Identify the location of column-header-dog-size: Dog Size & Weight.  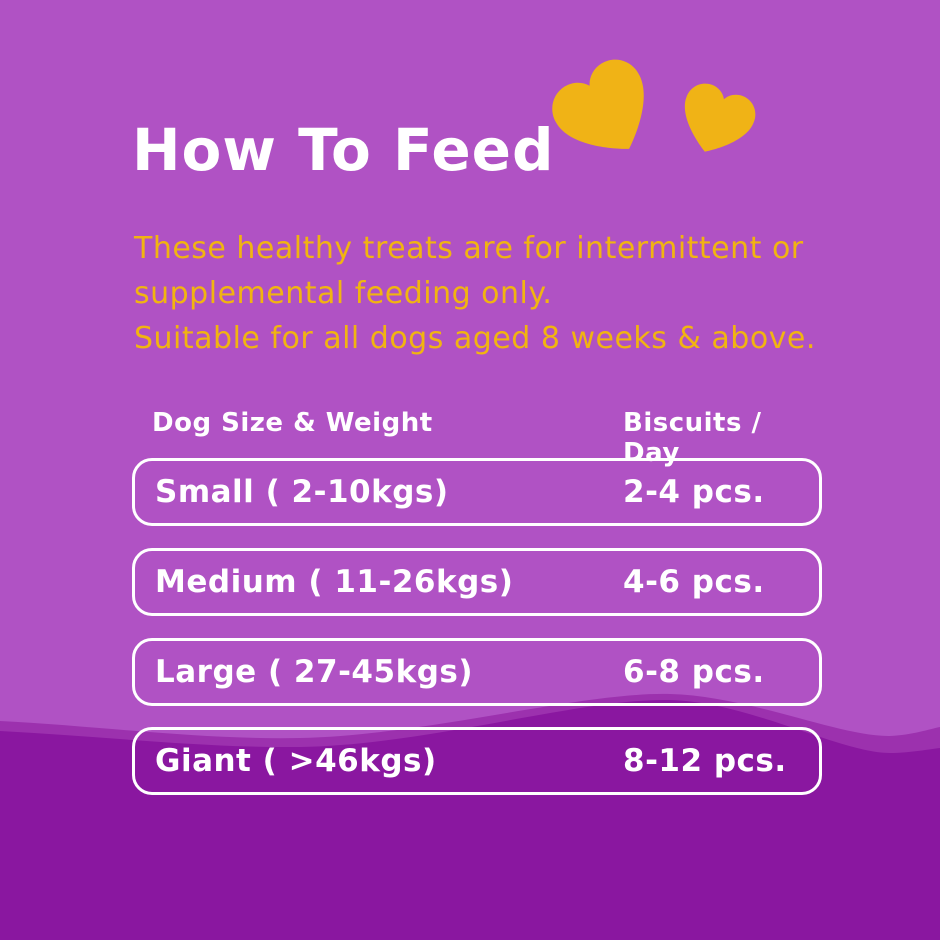
(292, 423).